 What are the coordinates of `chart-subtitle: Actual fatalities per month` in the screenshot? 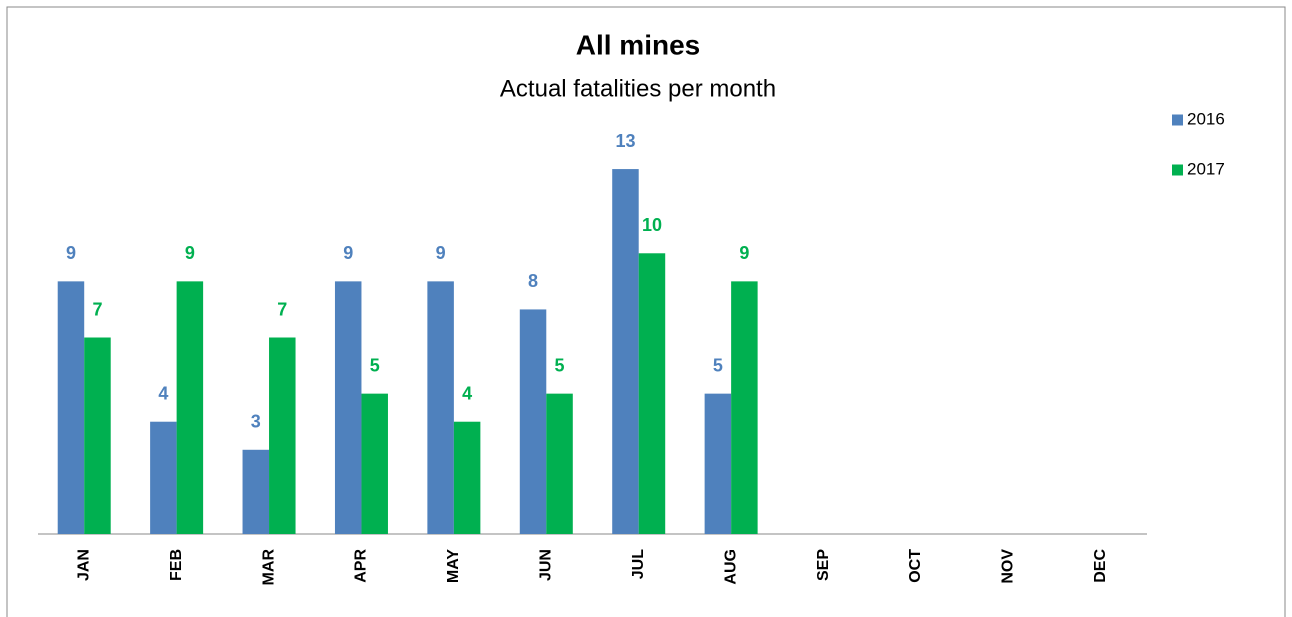 It's located at (638, 88).